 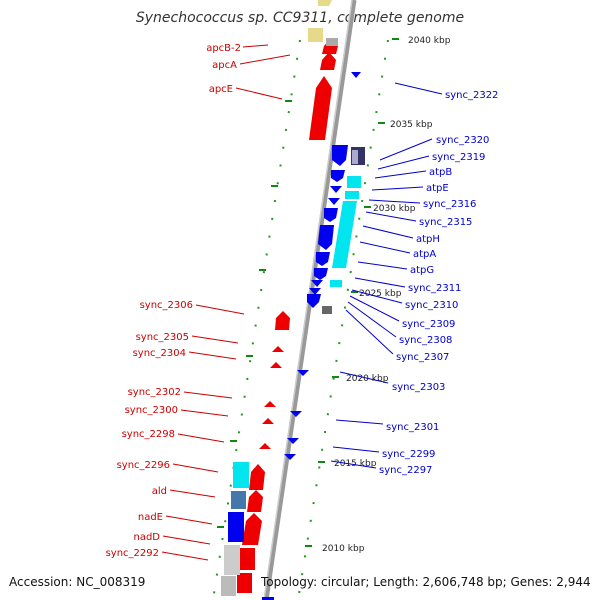 I want to click on gene-khaki-block, so click(x=315, y=35).